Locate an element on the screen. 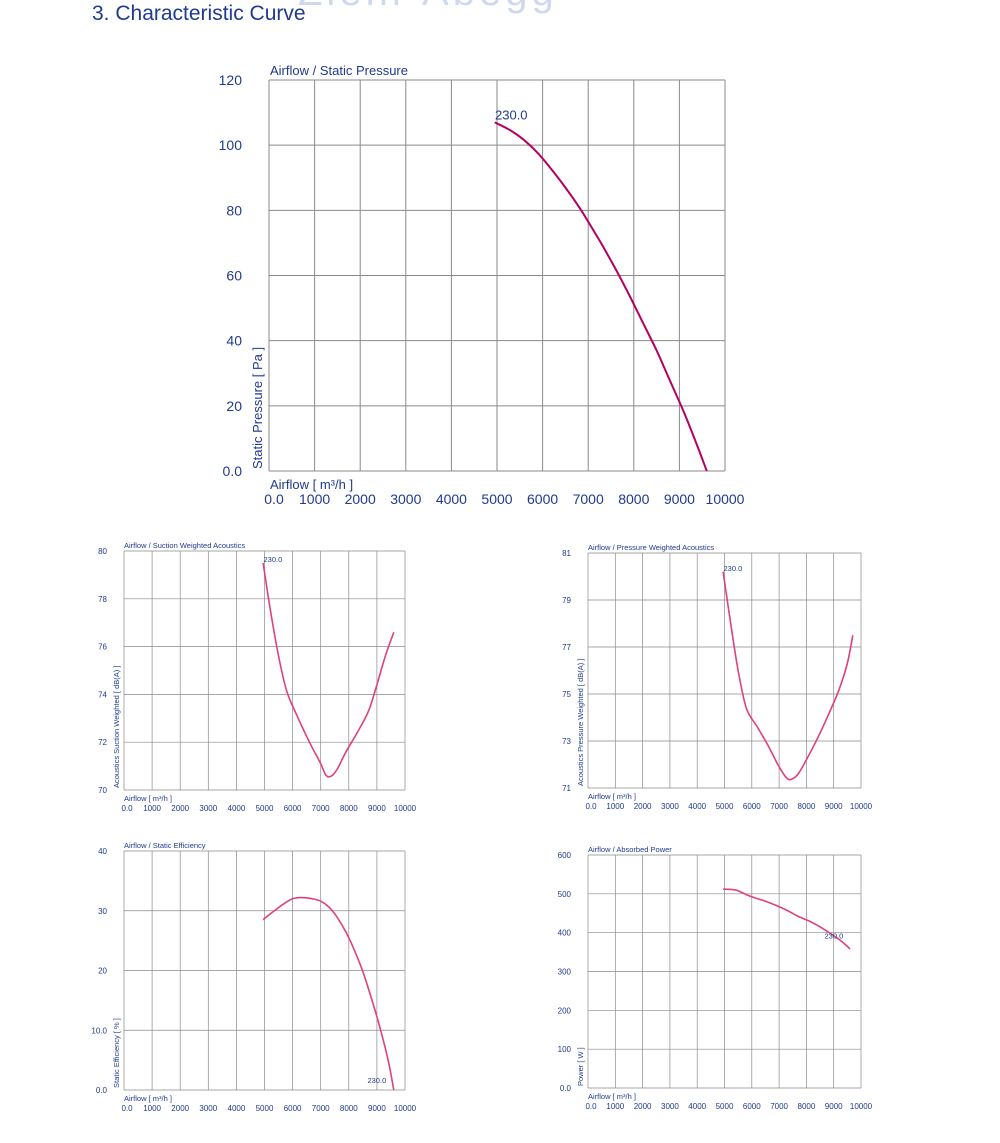  suction-acoustics-xtick-label: 7000 is located at coordinates (321, 808).